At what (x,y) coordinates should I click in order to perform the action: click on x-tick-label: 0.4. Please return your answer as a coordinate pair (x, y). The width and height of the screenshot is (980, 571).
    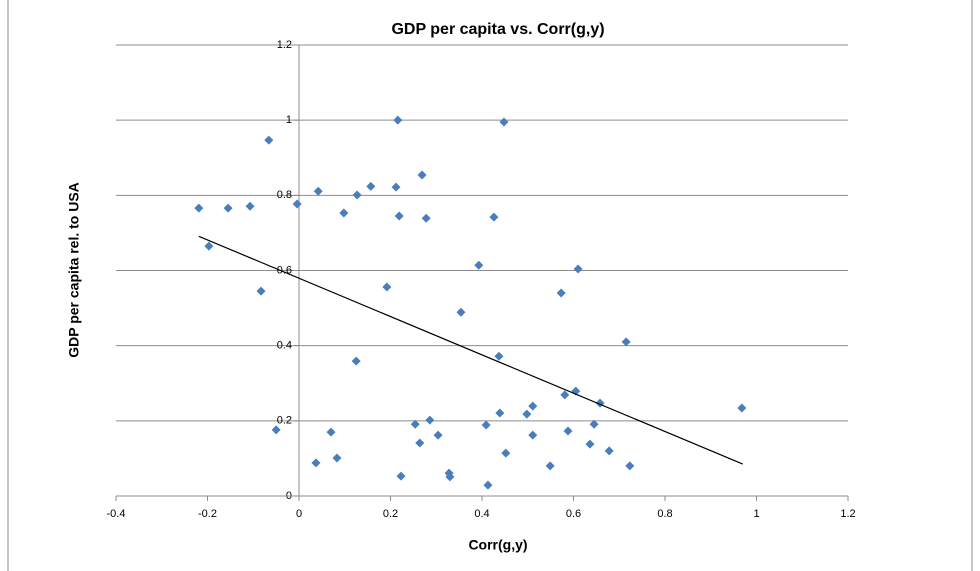
    Looking at the image, I should click on (481, 514).